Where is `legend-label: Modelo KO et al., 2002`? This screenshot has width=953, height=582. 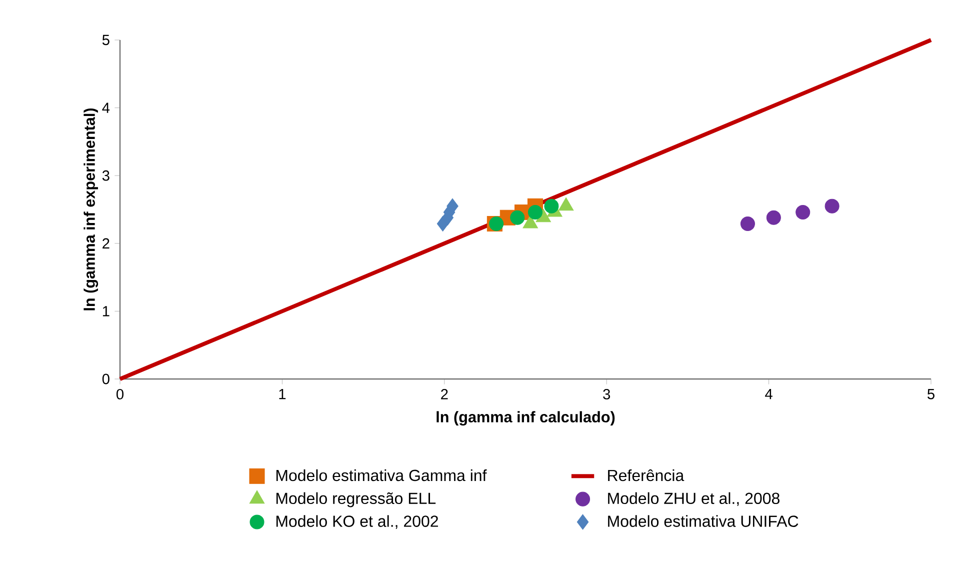 legend-label: Modelo KO et al., 2002 is located at coordinates (357, 522).